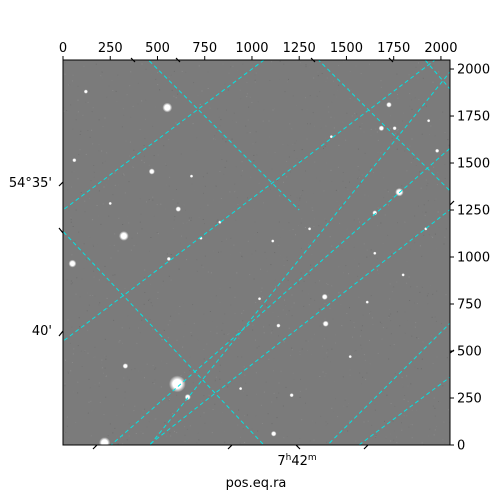 This screenshot has height=500, width=500. What do you see at coordinates (157, 48) in the screenshot?
I see `top-tick-label: 500` at bounding box center [157, 48].